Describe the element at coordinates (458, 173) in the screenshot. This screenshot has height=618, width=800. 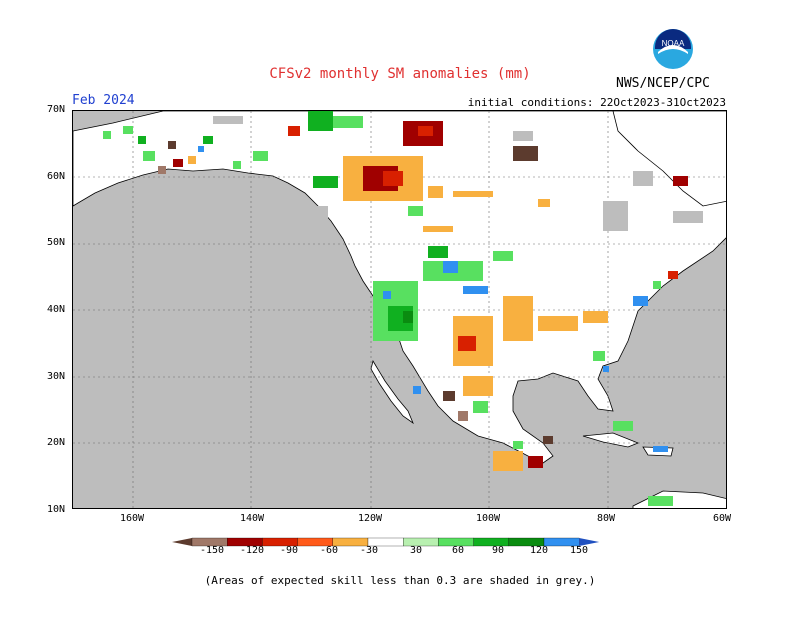
I see `low-skill-areas` at that location.